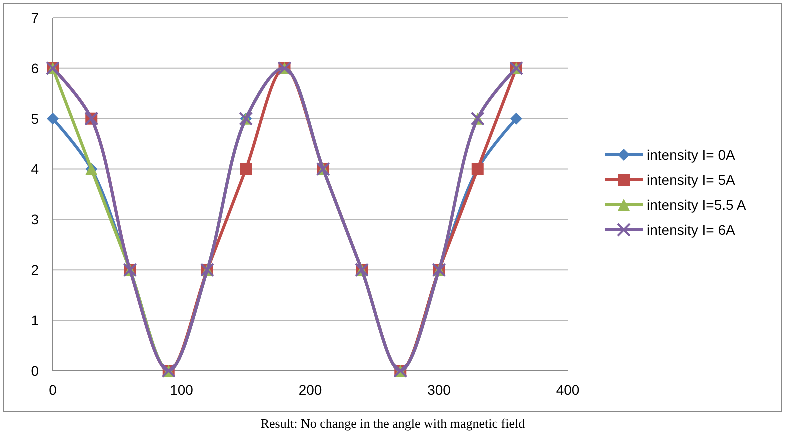 The image size is (786, 436). I want to click on y-tick-label: 1, so click(35, 320).